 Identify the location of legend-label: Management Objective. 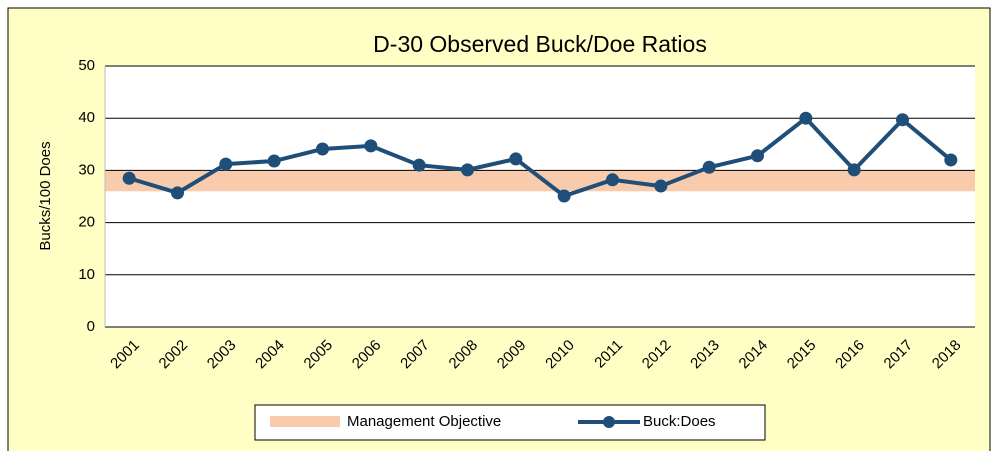
(424, 421).